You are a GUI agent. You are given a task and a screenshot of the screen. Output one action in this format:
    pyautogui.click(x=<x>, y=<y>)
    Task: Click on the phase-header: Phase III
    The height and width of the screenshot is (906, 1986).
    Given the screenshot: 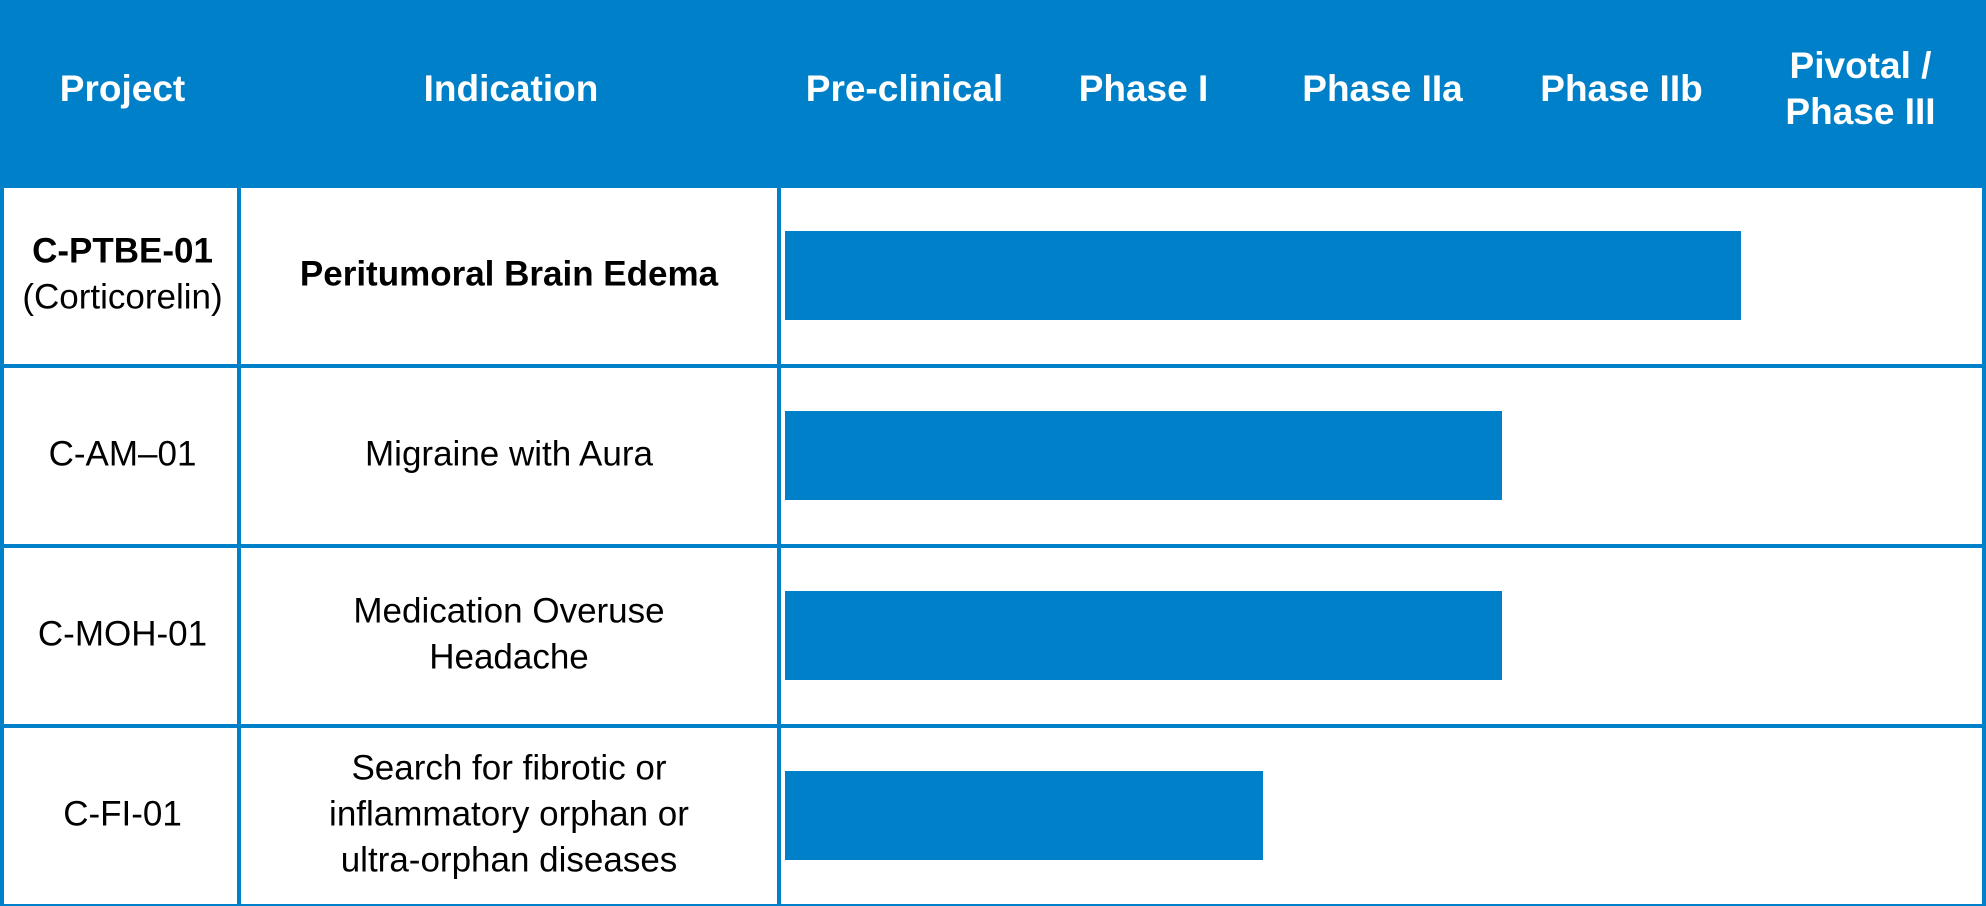 What is the action you would take?
    pyautogui.click(x=1860, y=111)
    